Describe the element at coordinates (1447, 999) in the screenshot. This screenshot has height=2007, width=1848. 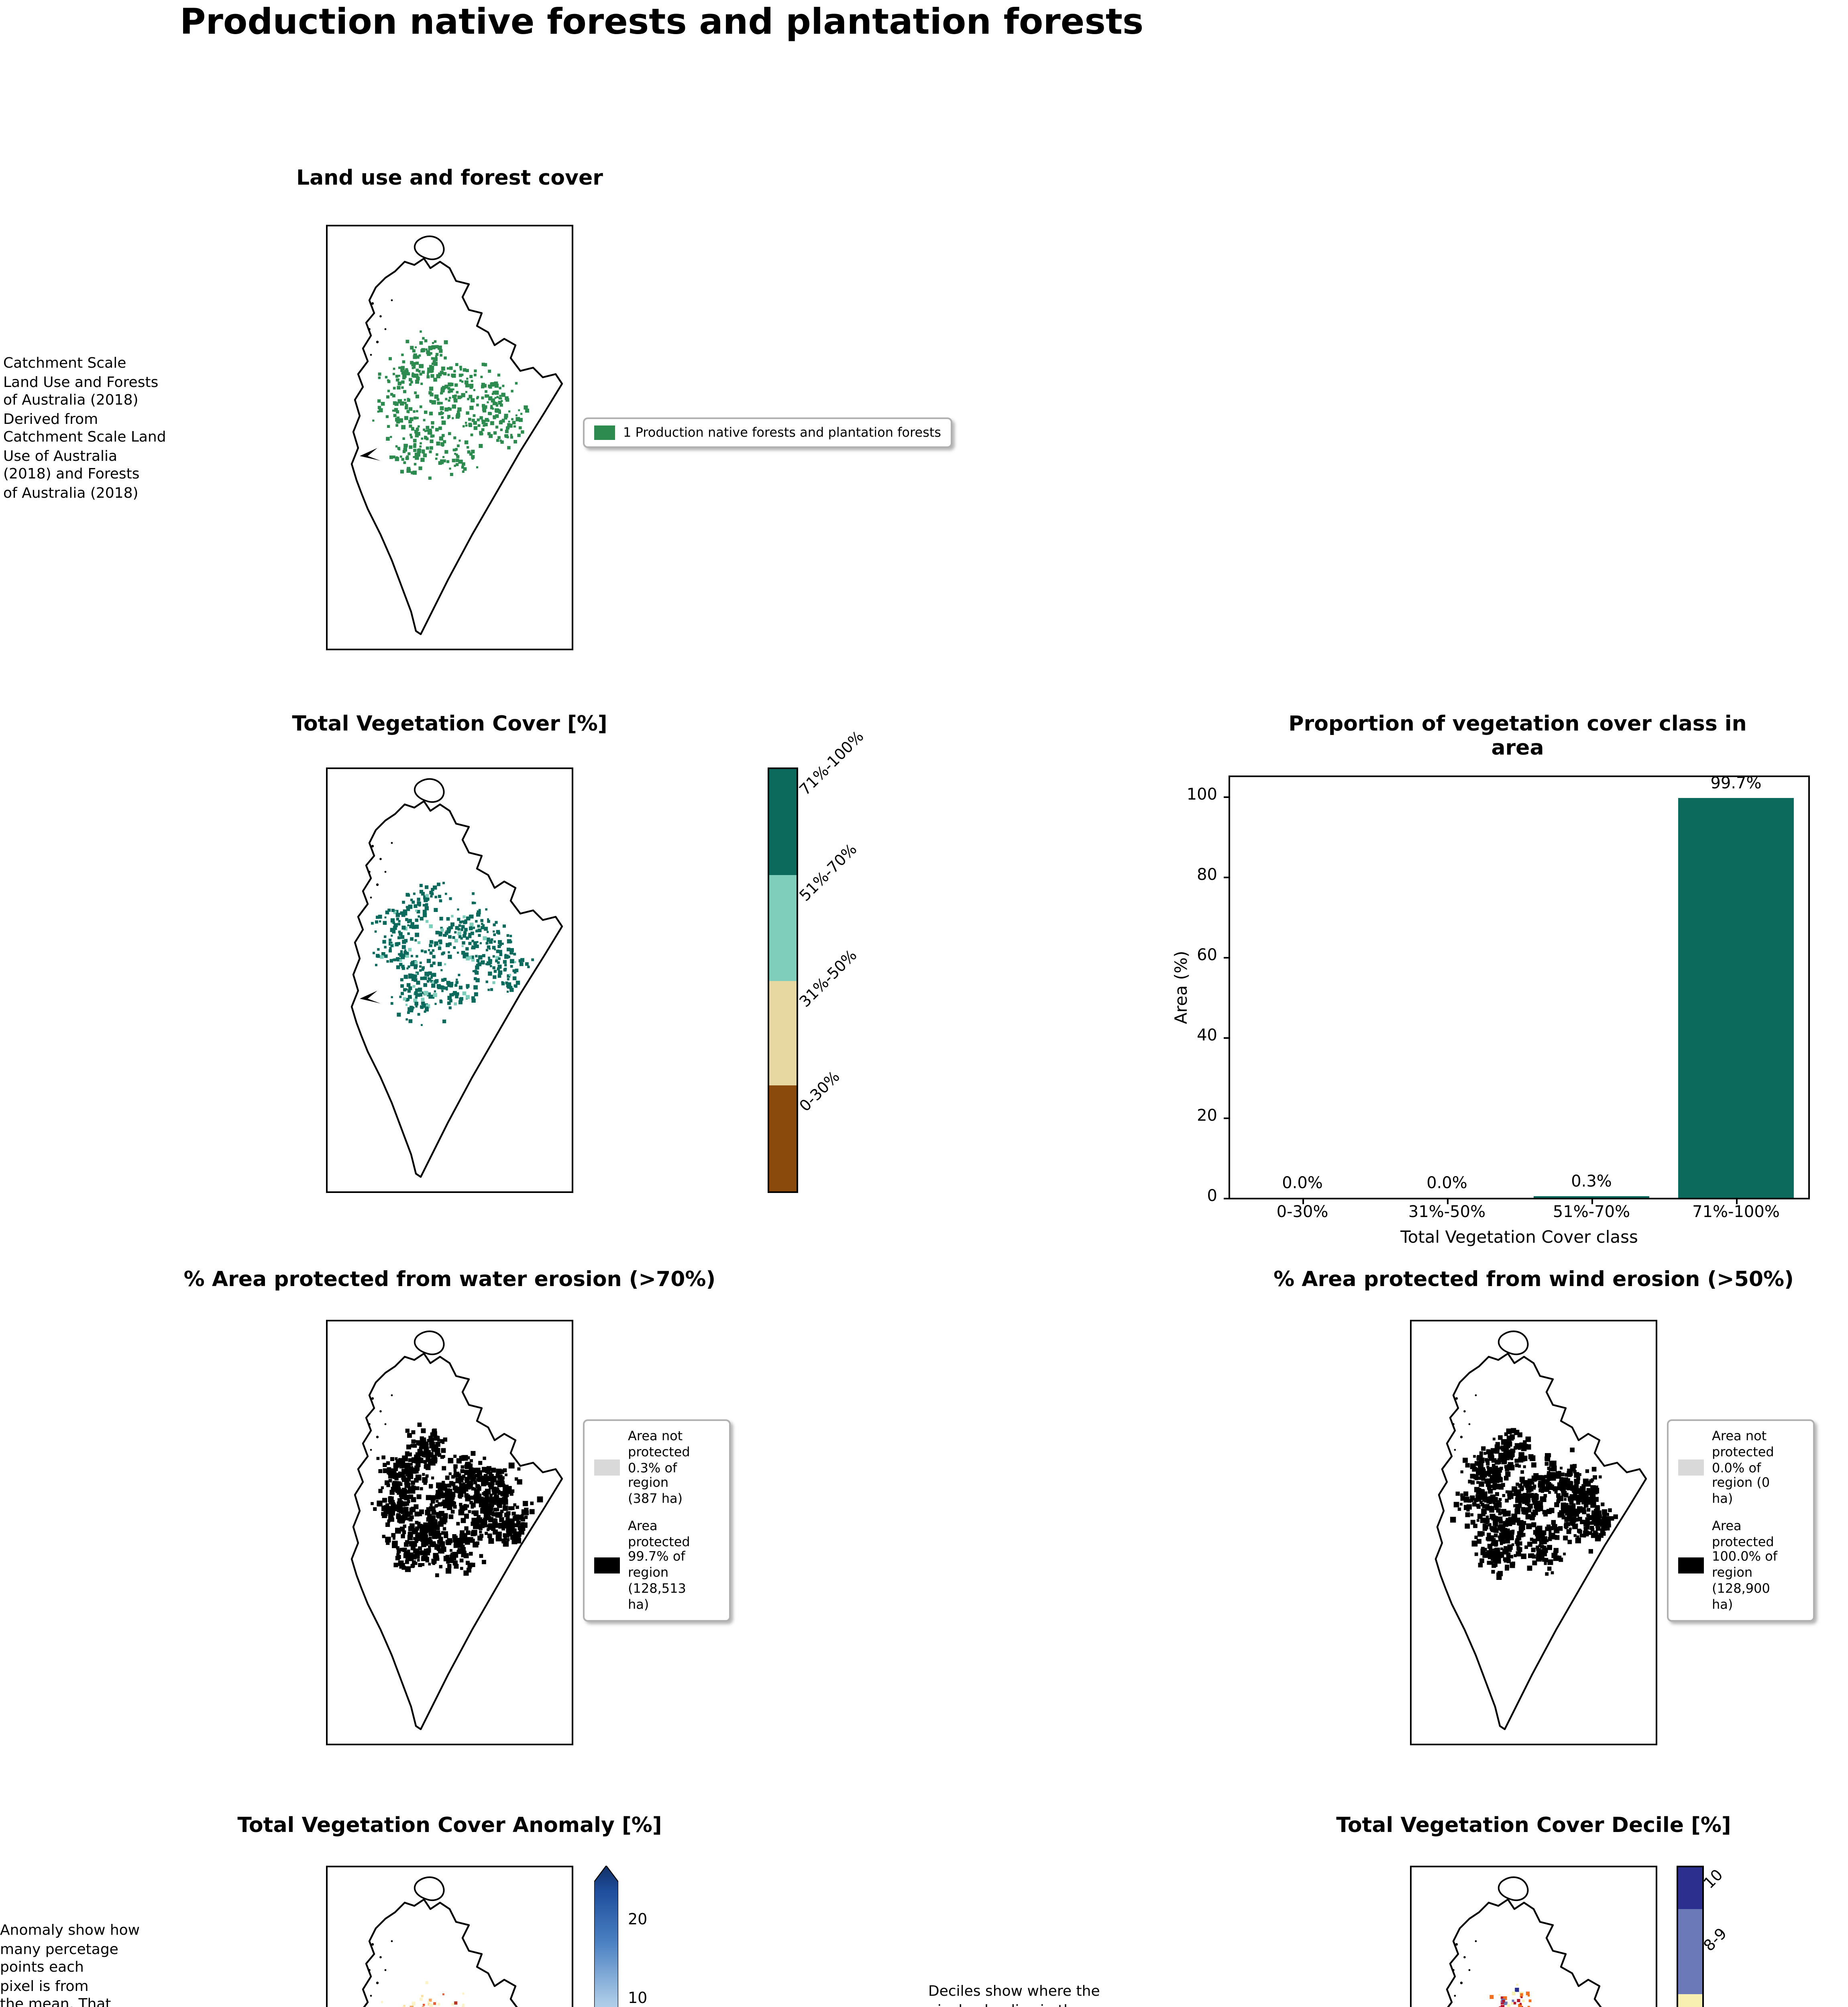
I see `bar-slot: 0.0% 31%-50%` at that location.